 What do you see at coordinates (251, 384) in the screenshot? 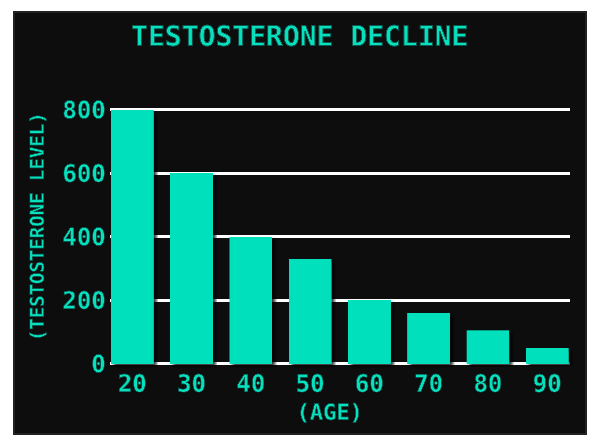
I see `x-tick-label: 40` at bounding box center [251, 384].